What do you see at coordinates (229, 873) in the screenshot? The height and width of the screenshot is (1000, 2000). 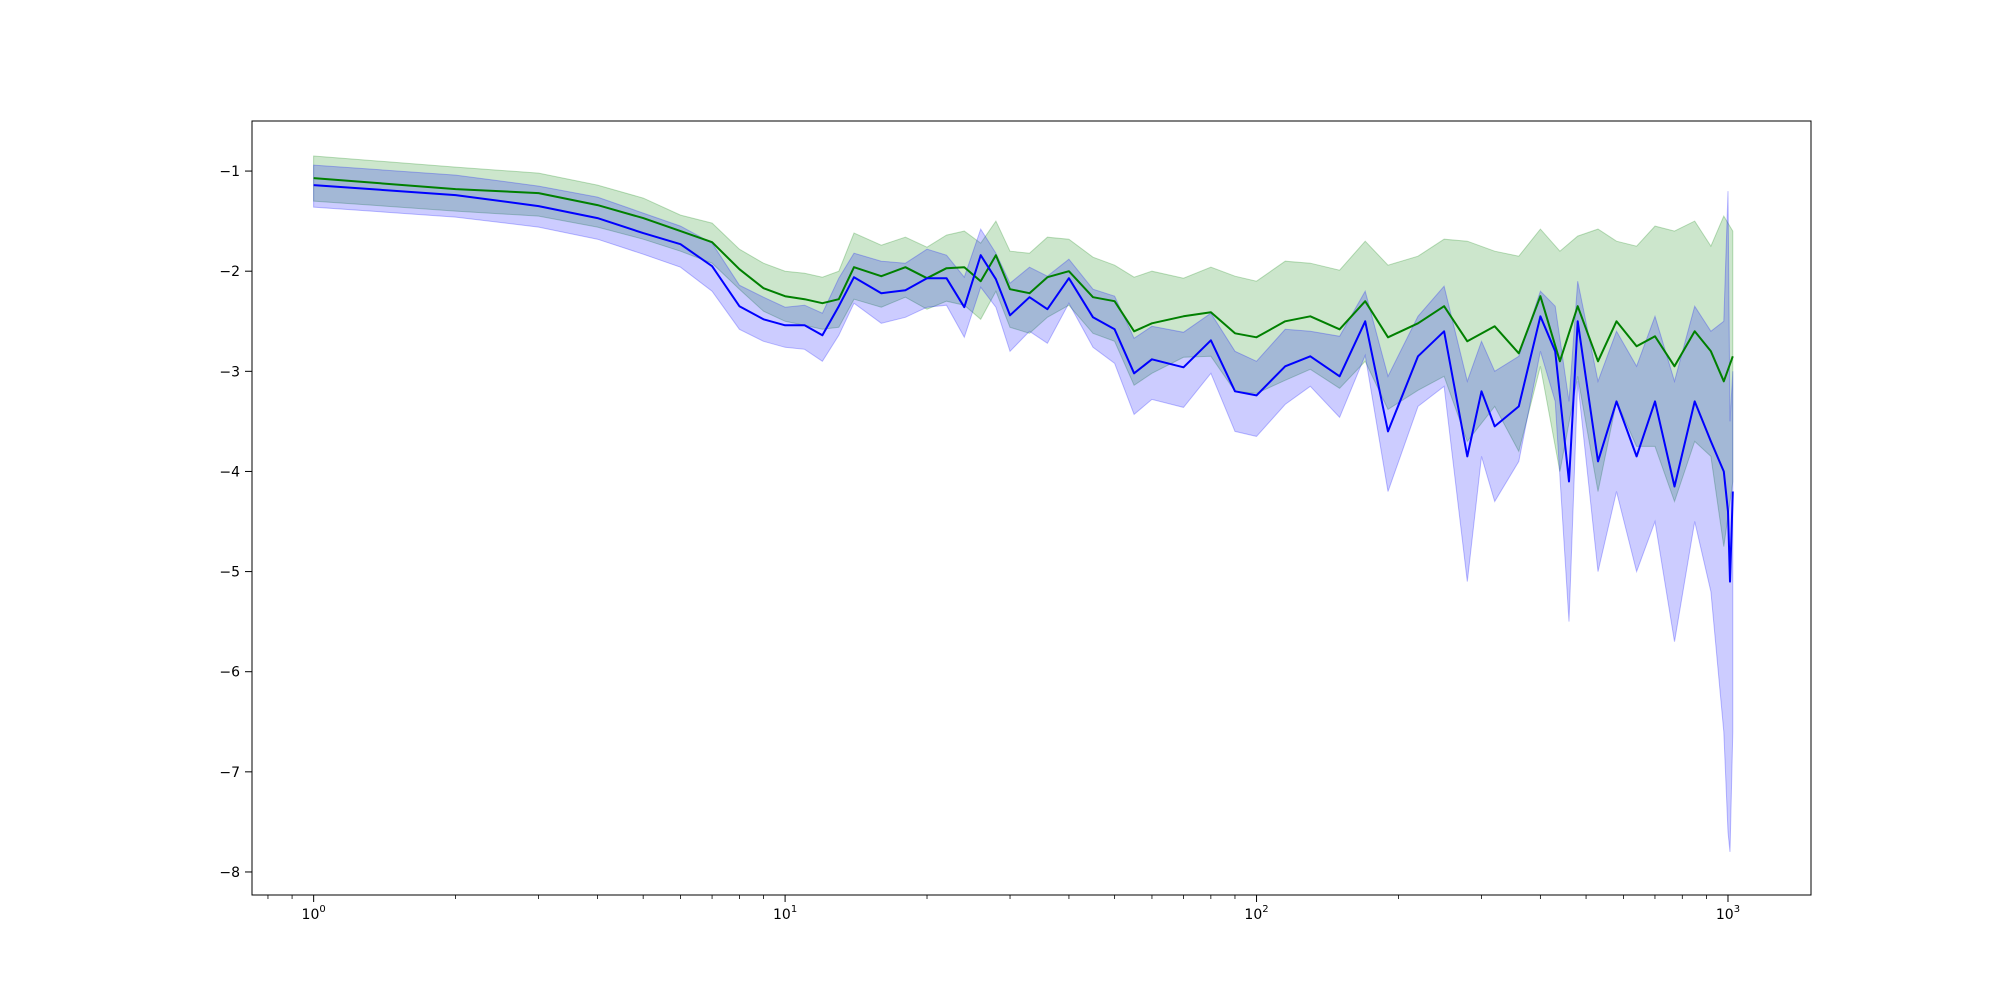 I see `y-tick-label: −8` at bounding box center [229, 873].